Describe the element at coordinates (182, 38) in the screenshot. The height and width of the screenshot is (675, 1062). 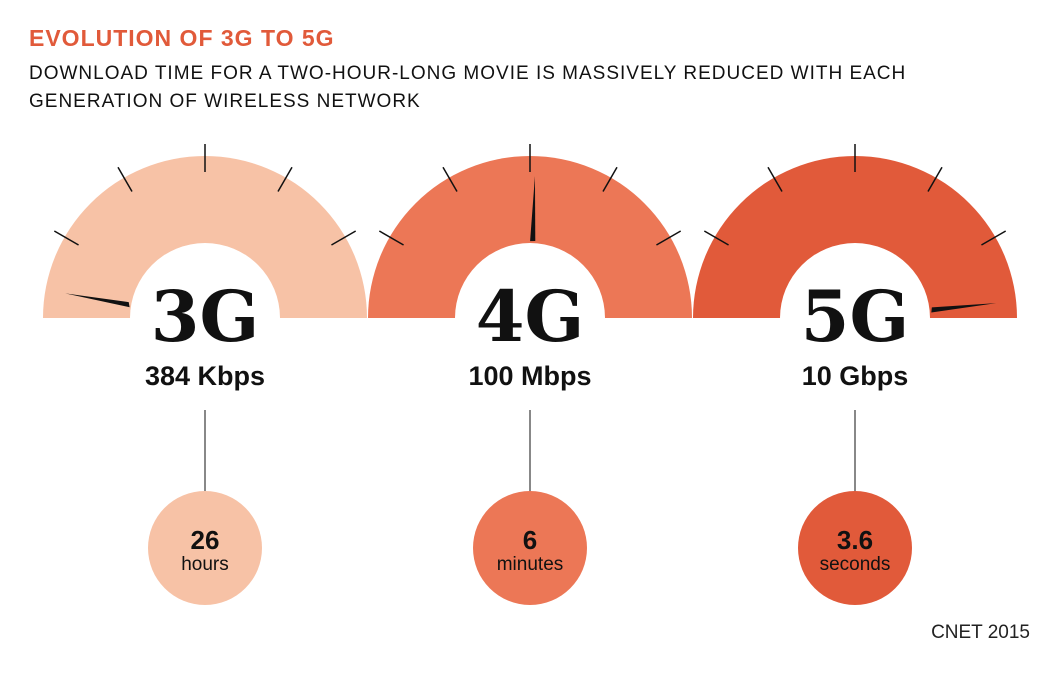
I see `chart-title: EVOLUTION OF 3G TO 5G` at that location.